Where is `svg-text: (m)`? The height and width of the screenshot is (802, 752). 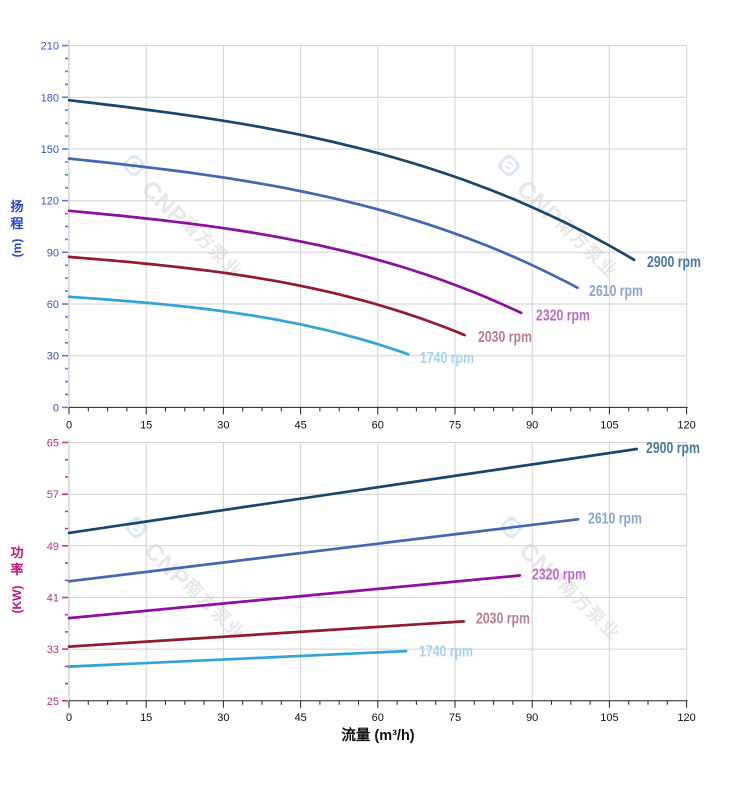
svg-text: (m) is located at coordinates (17, 248).